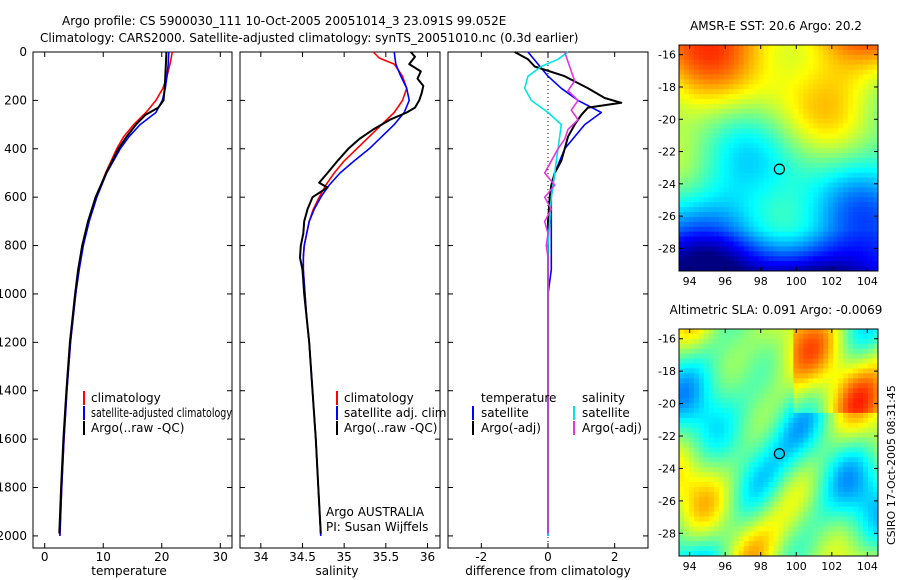  What do you see at coordinates (778, 158) in the screenshot?
I see `sst-map-frame` at bounding box center [778, 158].